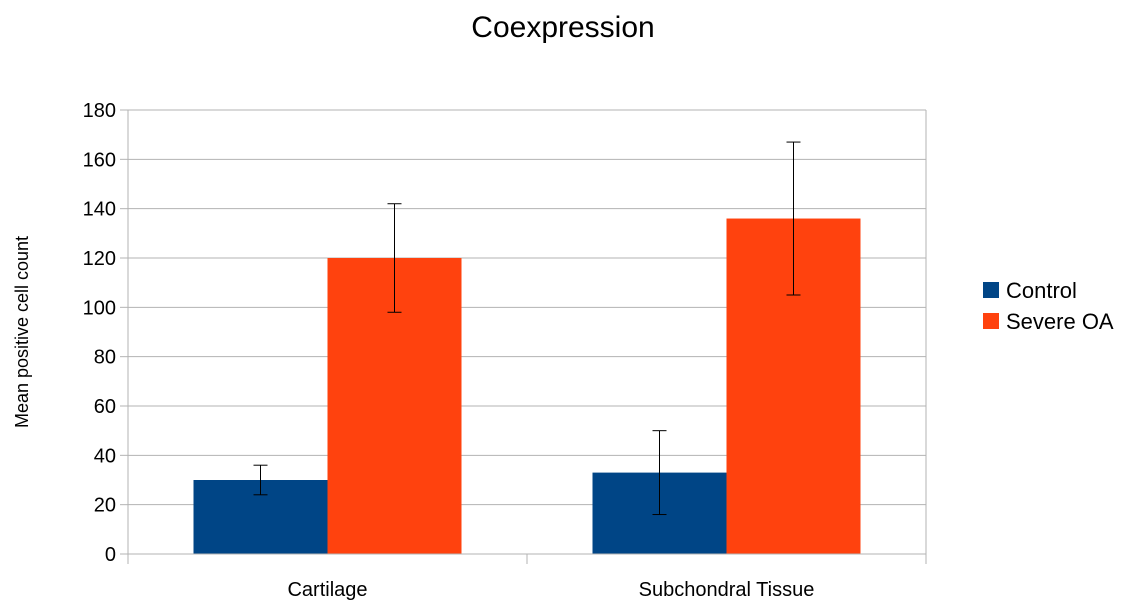 This screenshot has width=1141, height=606. Describe the element at coordinates (99, 308) in the screenshot. I see `y-tick-label: 100` at that location.